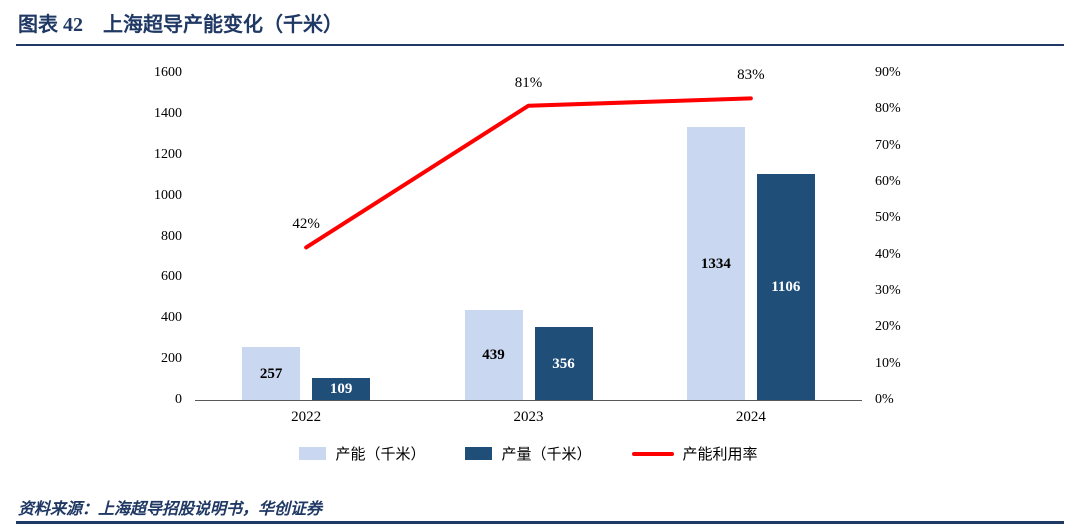 This screenshot has height=530, width=1080. I want to click on legend-label-capacity: 产能（千米）, so click(380, 455).